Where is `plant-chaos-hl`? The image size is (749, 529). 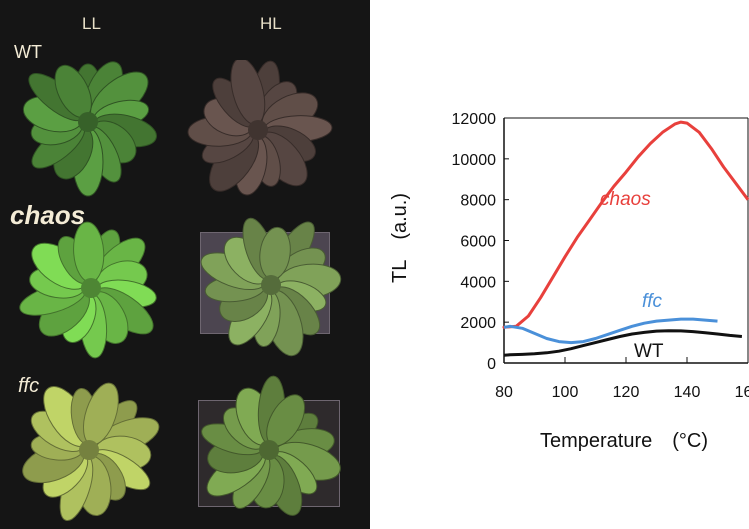 plant-chaos-hl is located at coordinates (271, 285).